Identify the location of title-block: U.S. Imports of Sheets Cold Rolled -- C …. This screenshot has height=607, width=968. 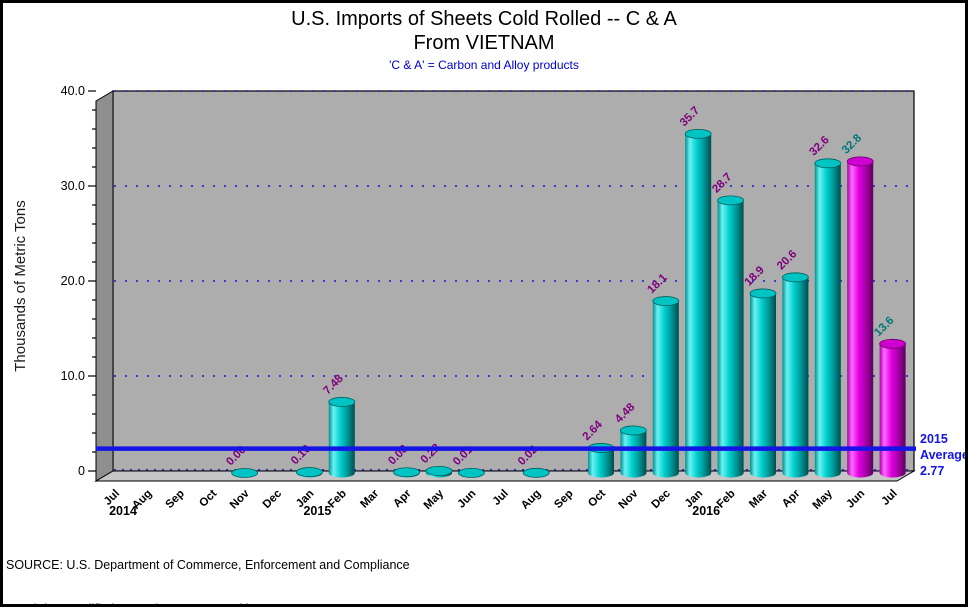
(484, 40).